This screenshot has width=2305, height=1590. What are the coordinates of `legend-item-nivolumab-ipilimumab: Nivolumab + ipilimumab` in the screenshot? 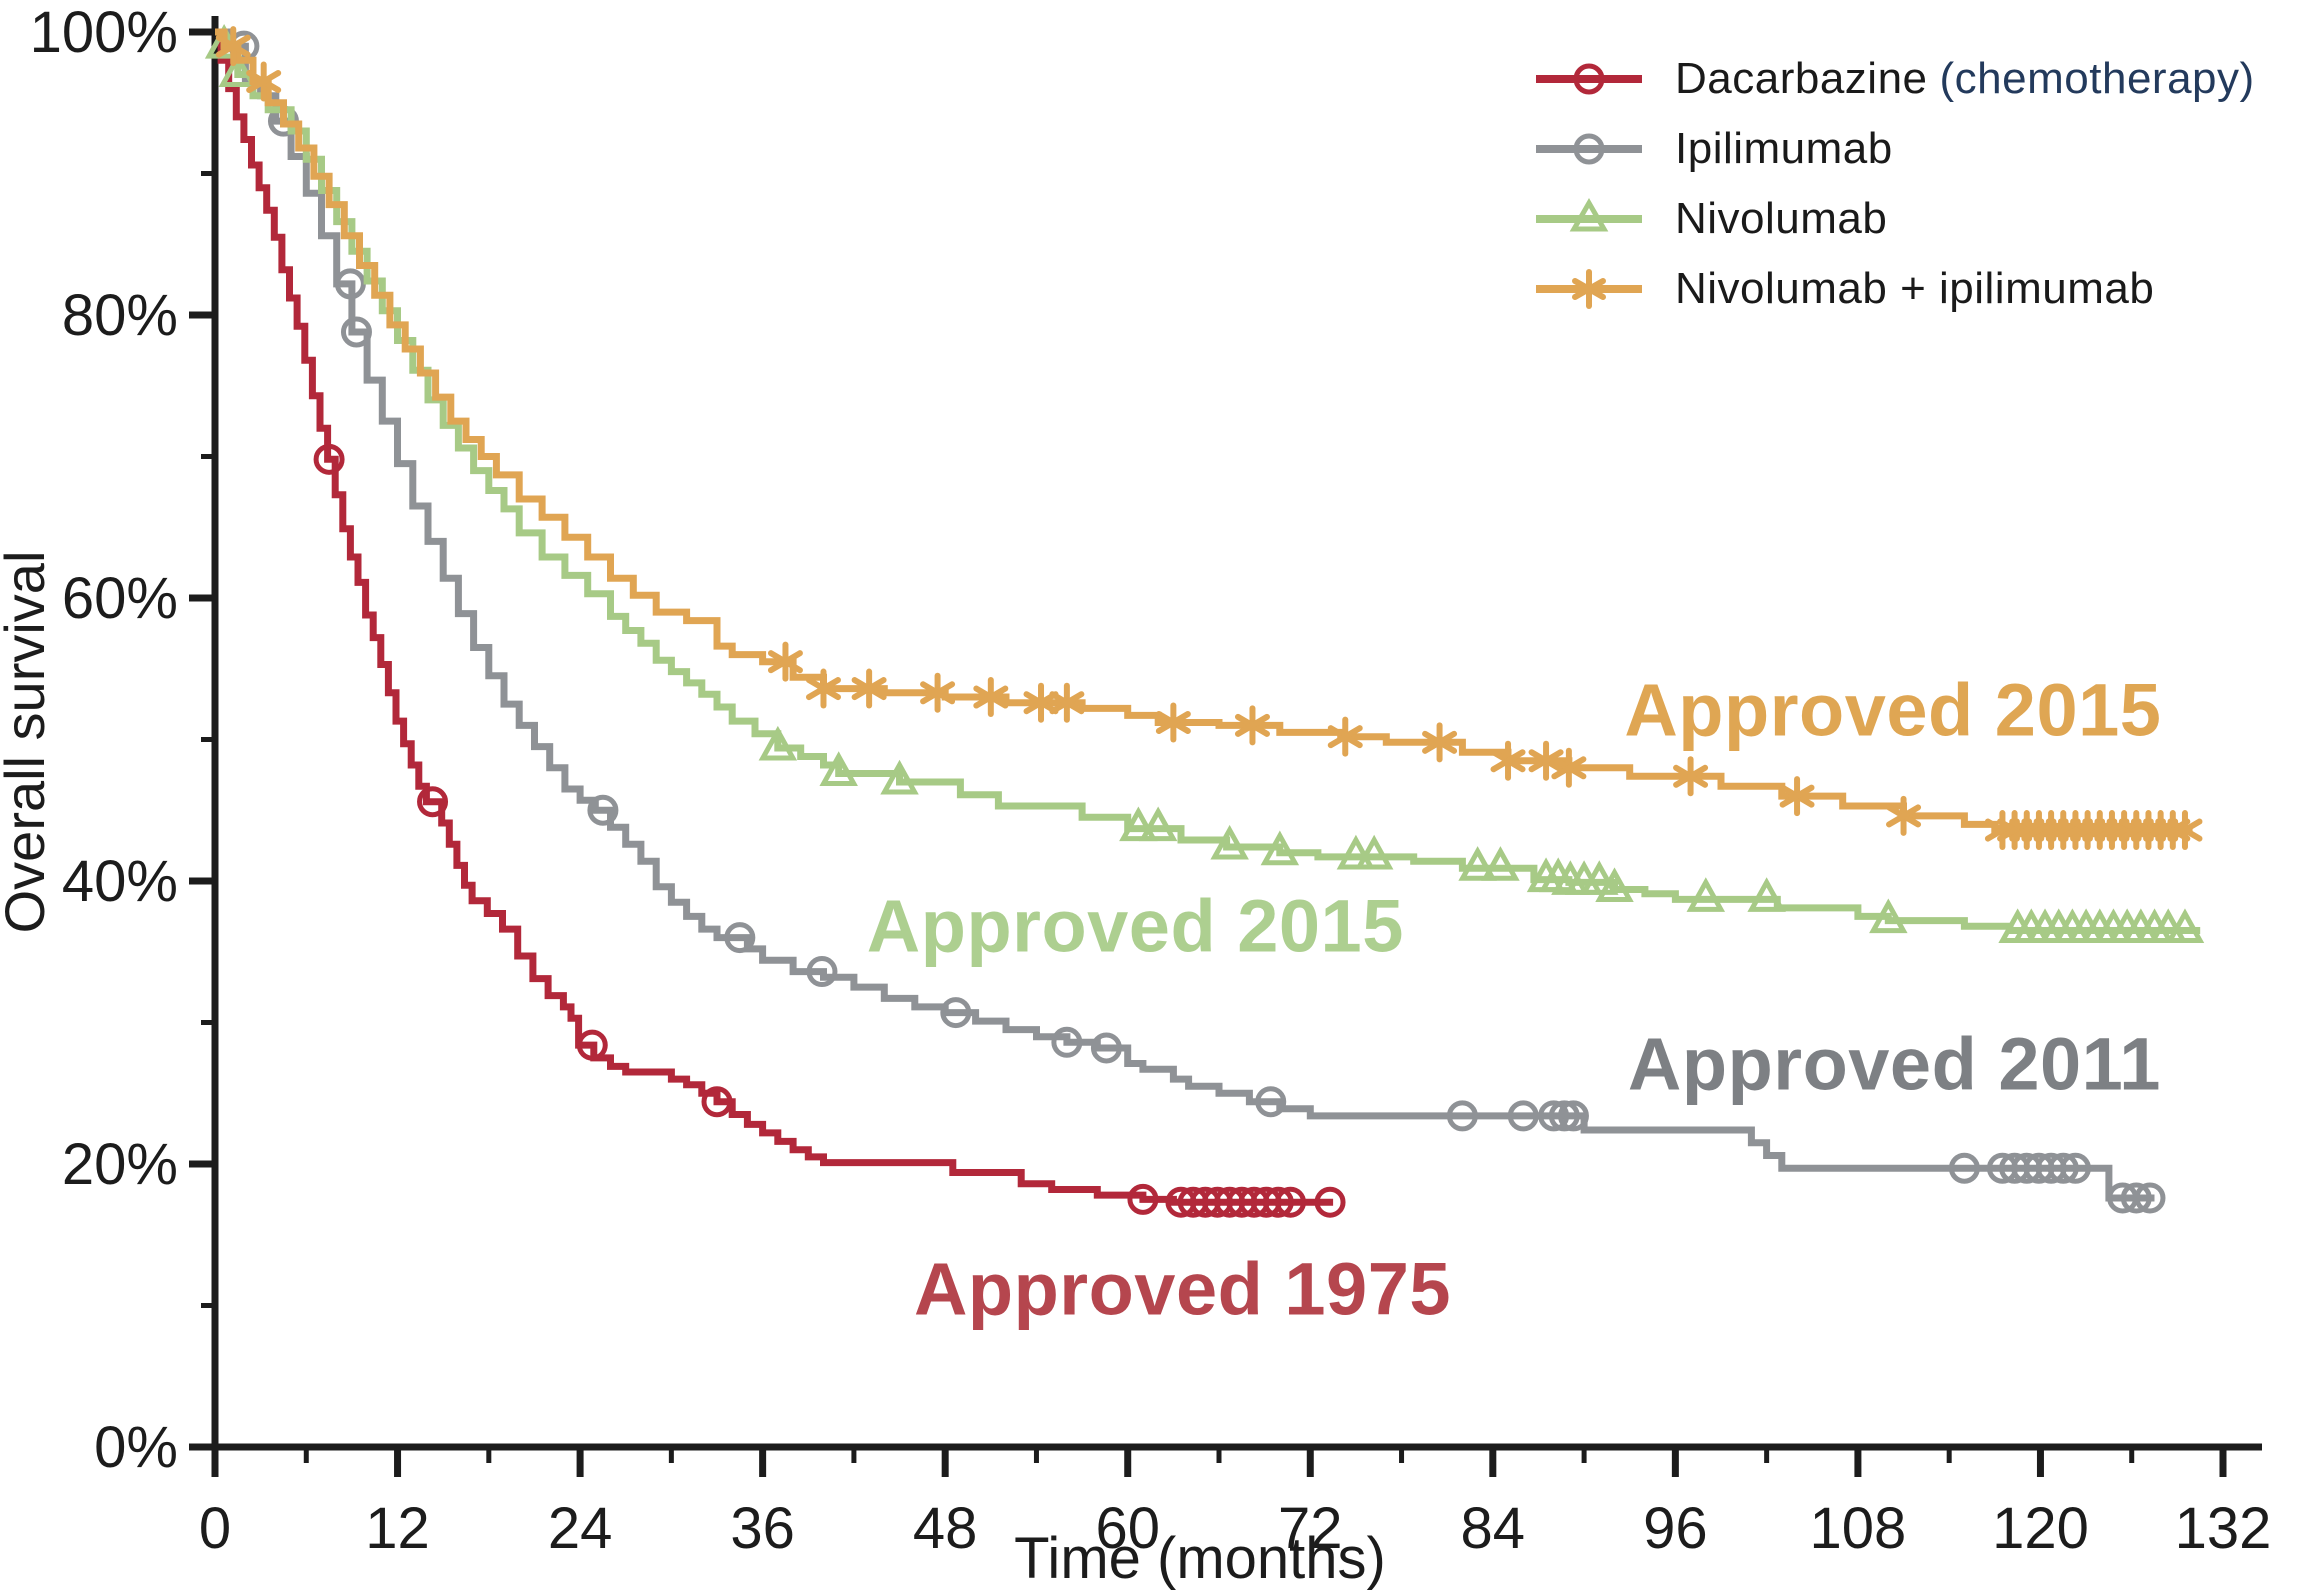 It's located at (1894, 289).